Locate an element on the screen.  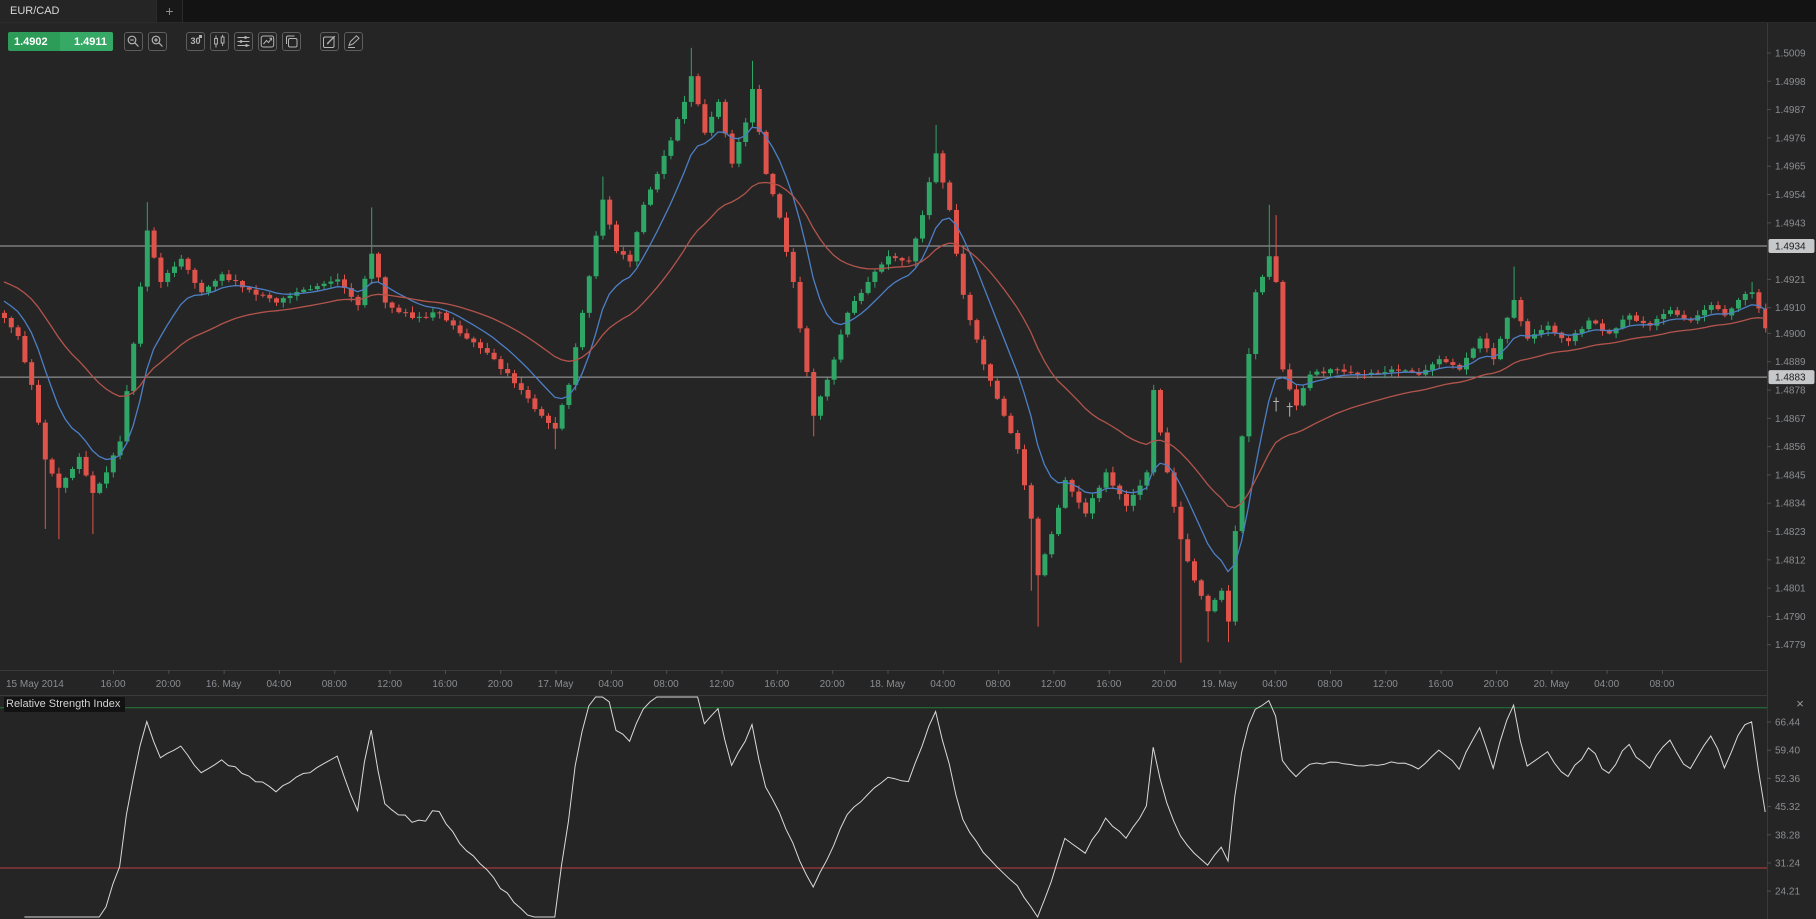
rsi-tick-label: 45.32 is located at coordinates (1787, 807).